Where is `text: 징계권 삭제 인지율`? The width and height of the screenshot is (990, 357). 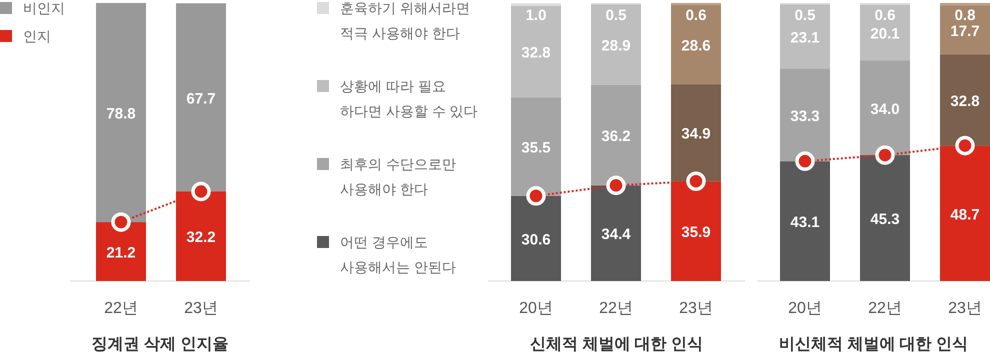
text: 징계권 삭제 인지율 is located at coordinates (160, 344).